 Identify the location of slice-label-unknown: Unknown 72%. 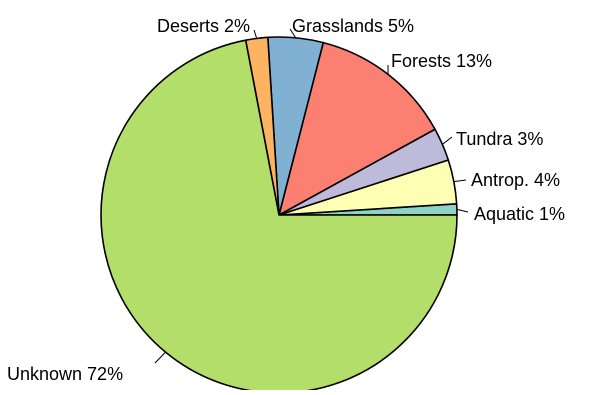
(65, 374).